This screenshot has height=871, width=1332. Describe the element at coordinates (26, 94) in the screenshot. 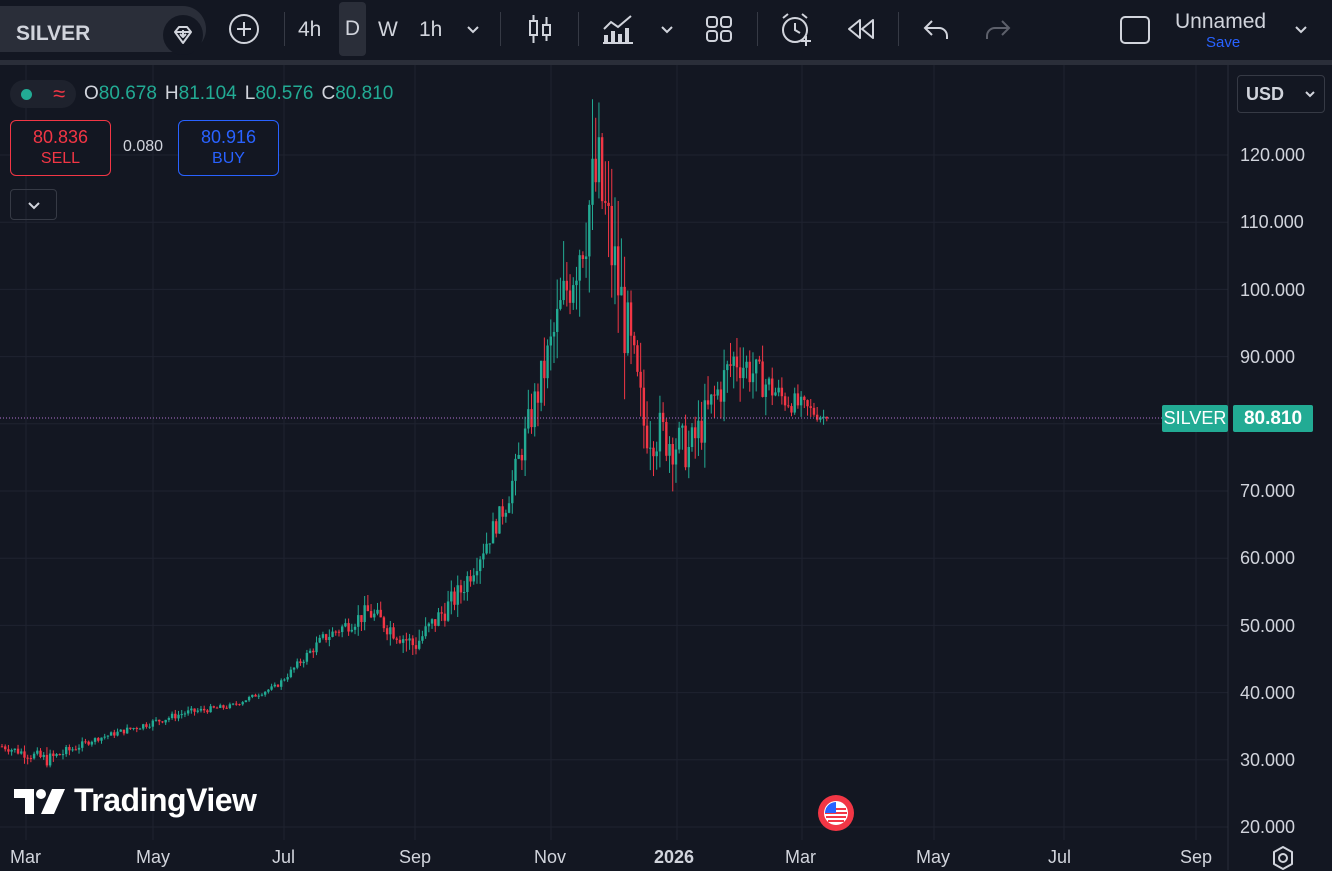

I see `market-open-dot-icon` at that location.